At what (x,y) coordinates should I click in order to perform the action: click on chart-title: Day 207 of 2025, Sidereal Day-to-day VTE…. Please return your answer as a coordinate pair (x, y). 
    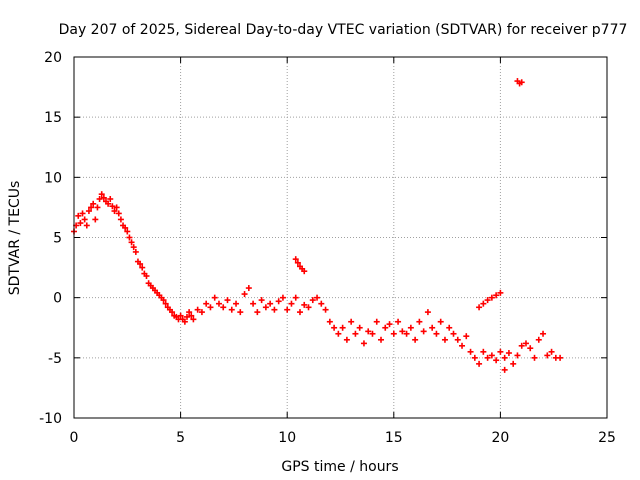
    Looking at the image, I should click on (343, 30).